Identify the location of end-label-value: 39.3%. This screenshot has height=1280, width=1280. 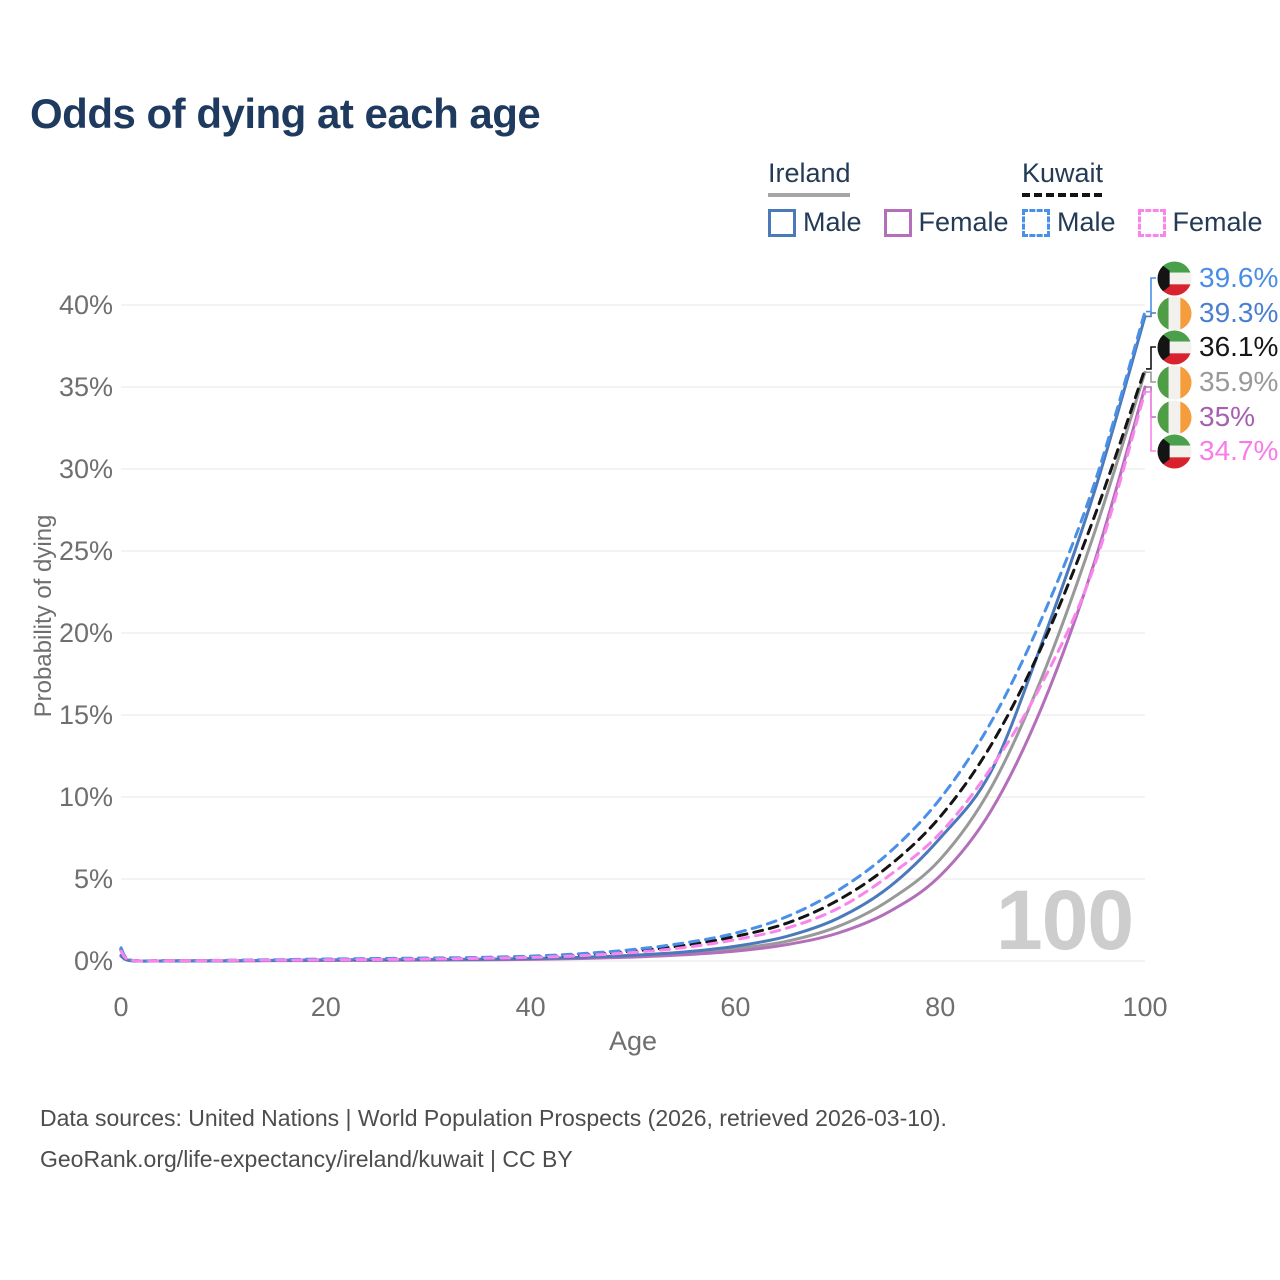
(1239, 312).